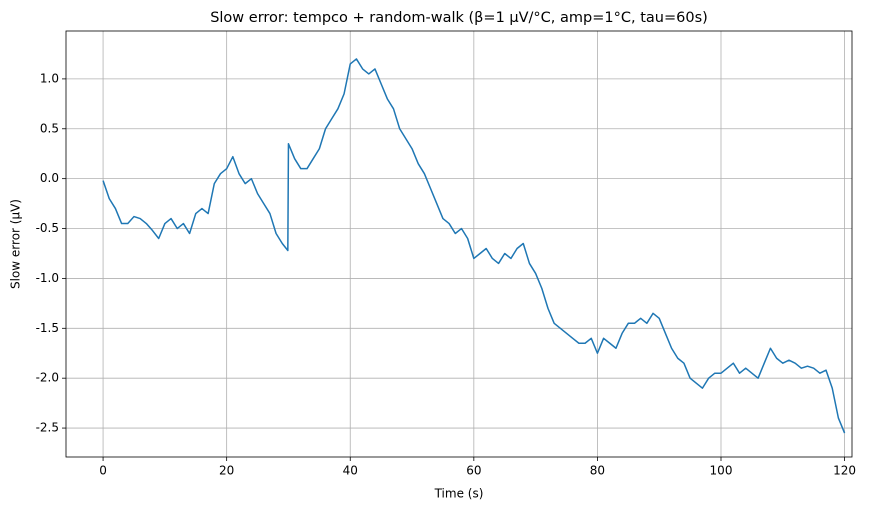 The height and width of the screenshot is (509, 889). What do you see at coordinates (49, 128) in the screenshot?
I see `y-tick-label: 0.5` at bounding box center [49, 128].